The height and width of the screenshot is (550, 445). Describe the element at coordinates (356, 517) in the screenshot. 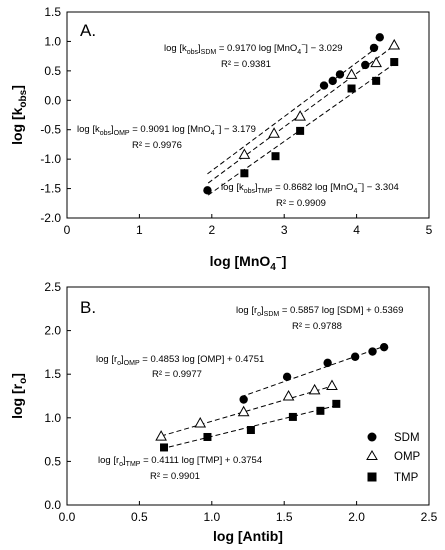

I see `panel-b-x-tick-label: 2.0` at that location.